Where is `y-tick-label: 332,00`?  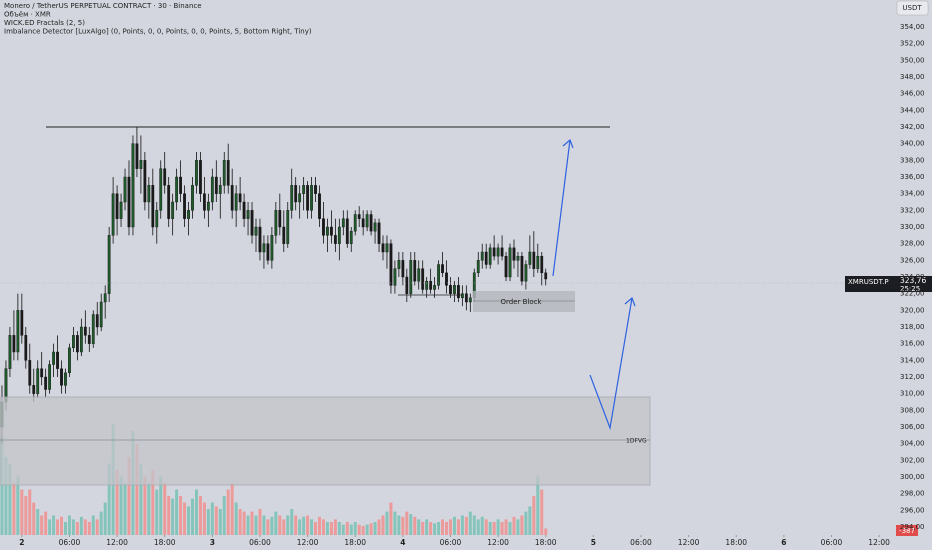
y-tick-label: 332,00 is located at coordinates (912, 210).